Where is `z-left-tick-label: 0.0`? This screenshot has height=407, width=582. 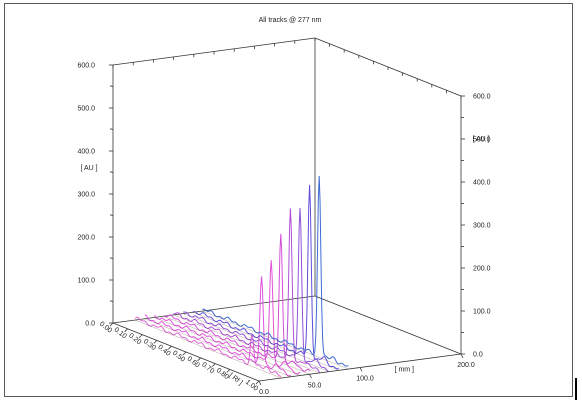
z-left-tick-label: 0.0 is located at coordinates (90, 324).